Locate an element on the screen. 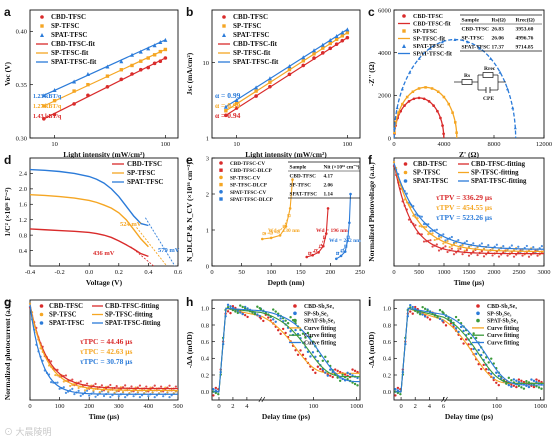  annotation: 579 mV is located at coordinates (169, 250).